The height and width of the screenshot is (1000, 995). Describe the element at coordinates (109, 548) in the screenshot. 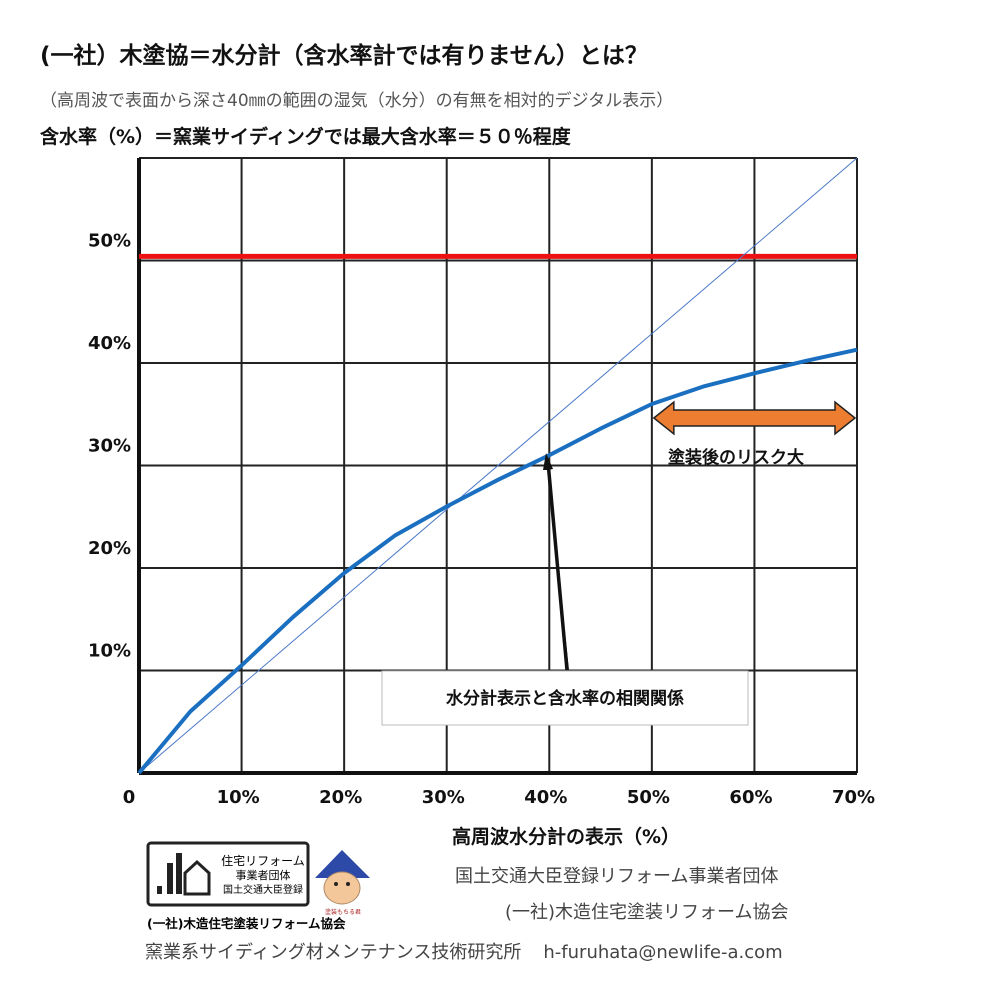

I see `y-tick-label: 20%` at that location.